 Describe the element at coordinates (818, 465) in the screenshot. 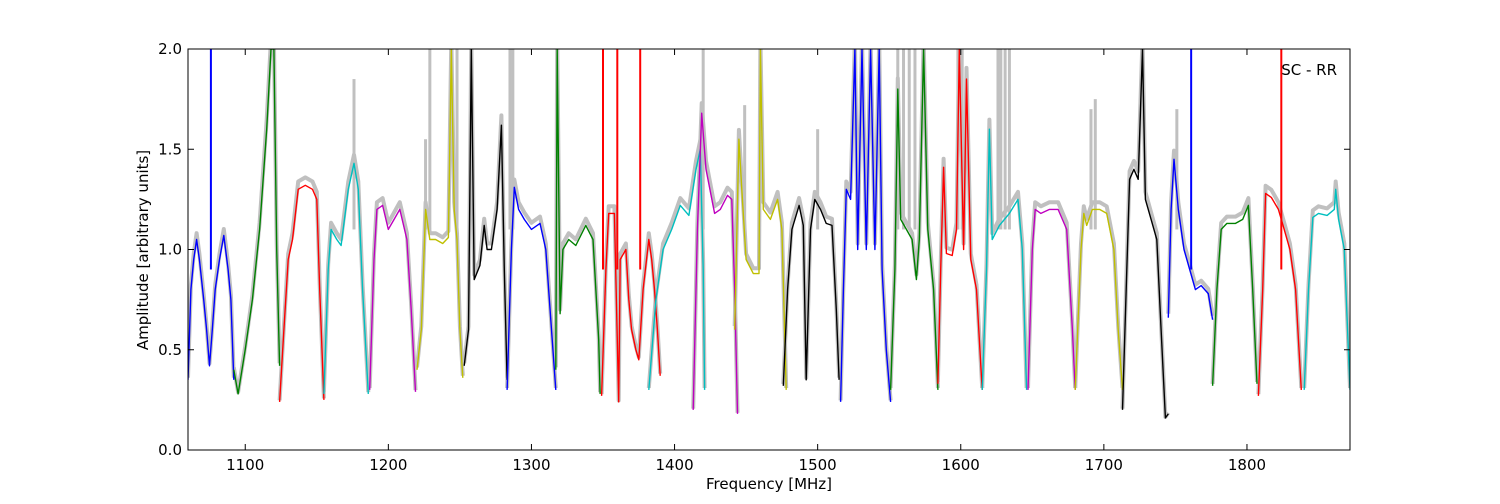

I see `x-tick-label: 1500` at that location.